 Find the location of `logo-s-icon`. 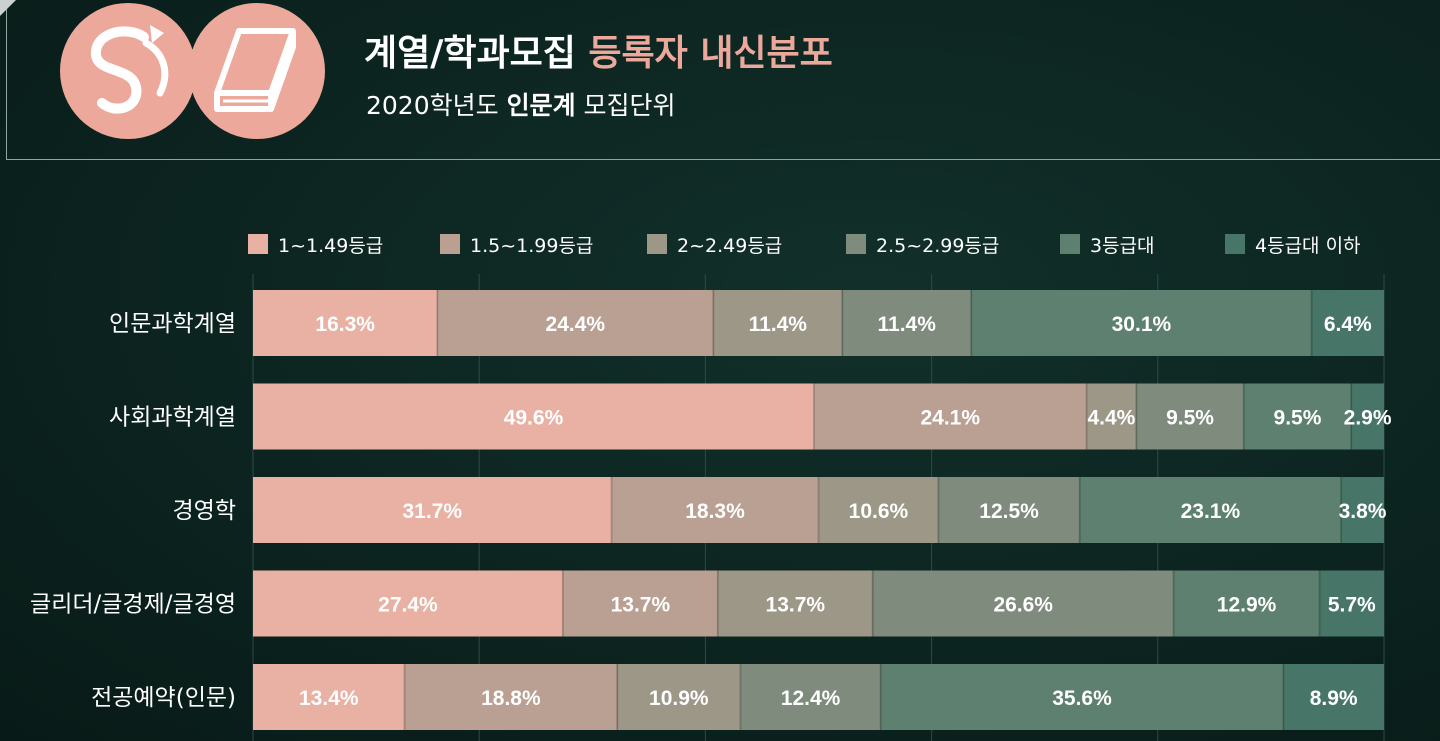

logo-s-icon is located at coordinates (128, 71).